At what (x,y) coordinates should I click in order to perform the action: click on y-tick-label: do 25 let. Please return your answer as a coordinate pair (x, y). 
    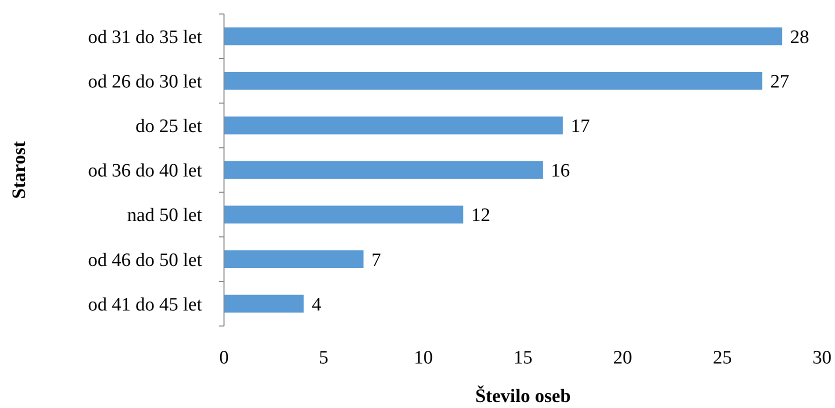
    Looking at the image, I should click on (169, 127).